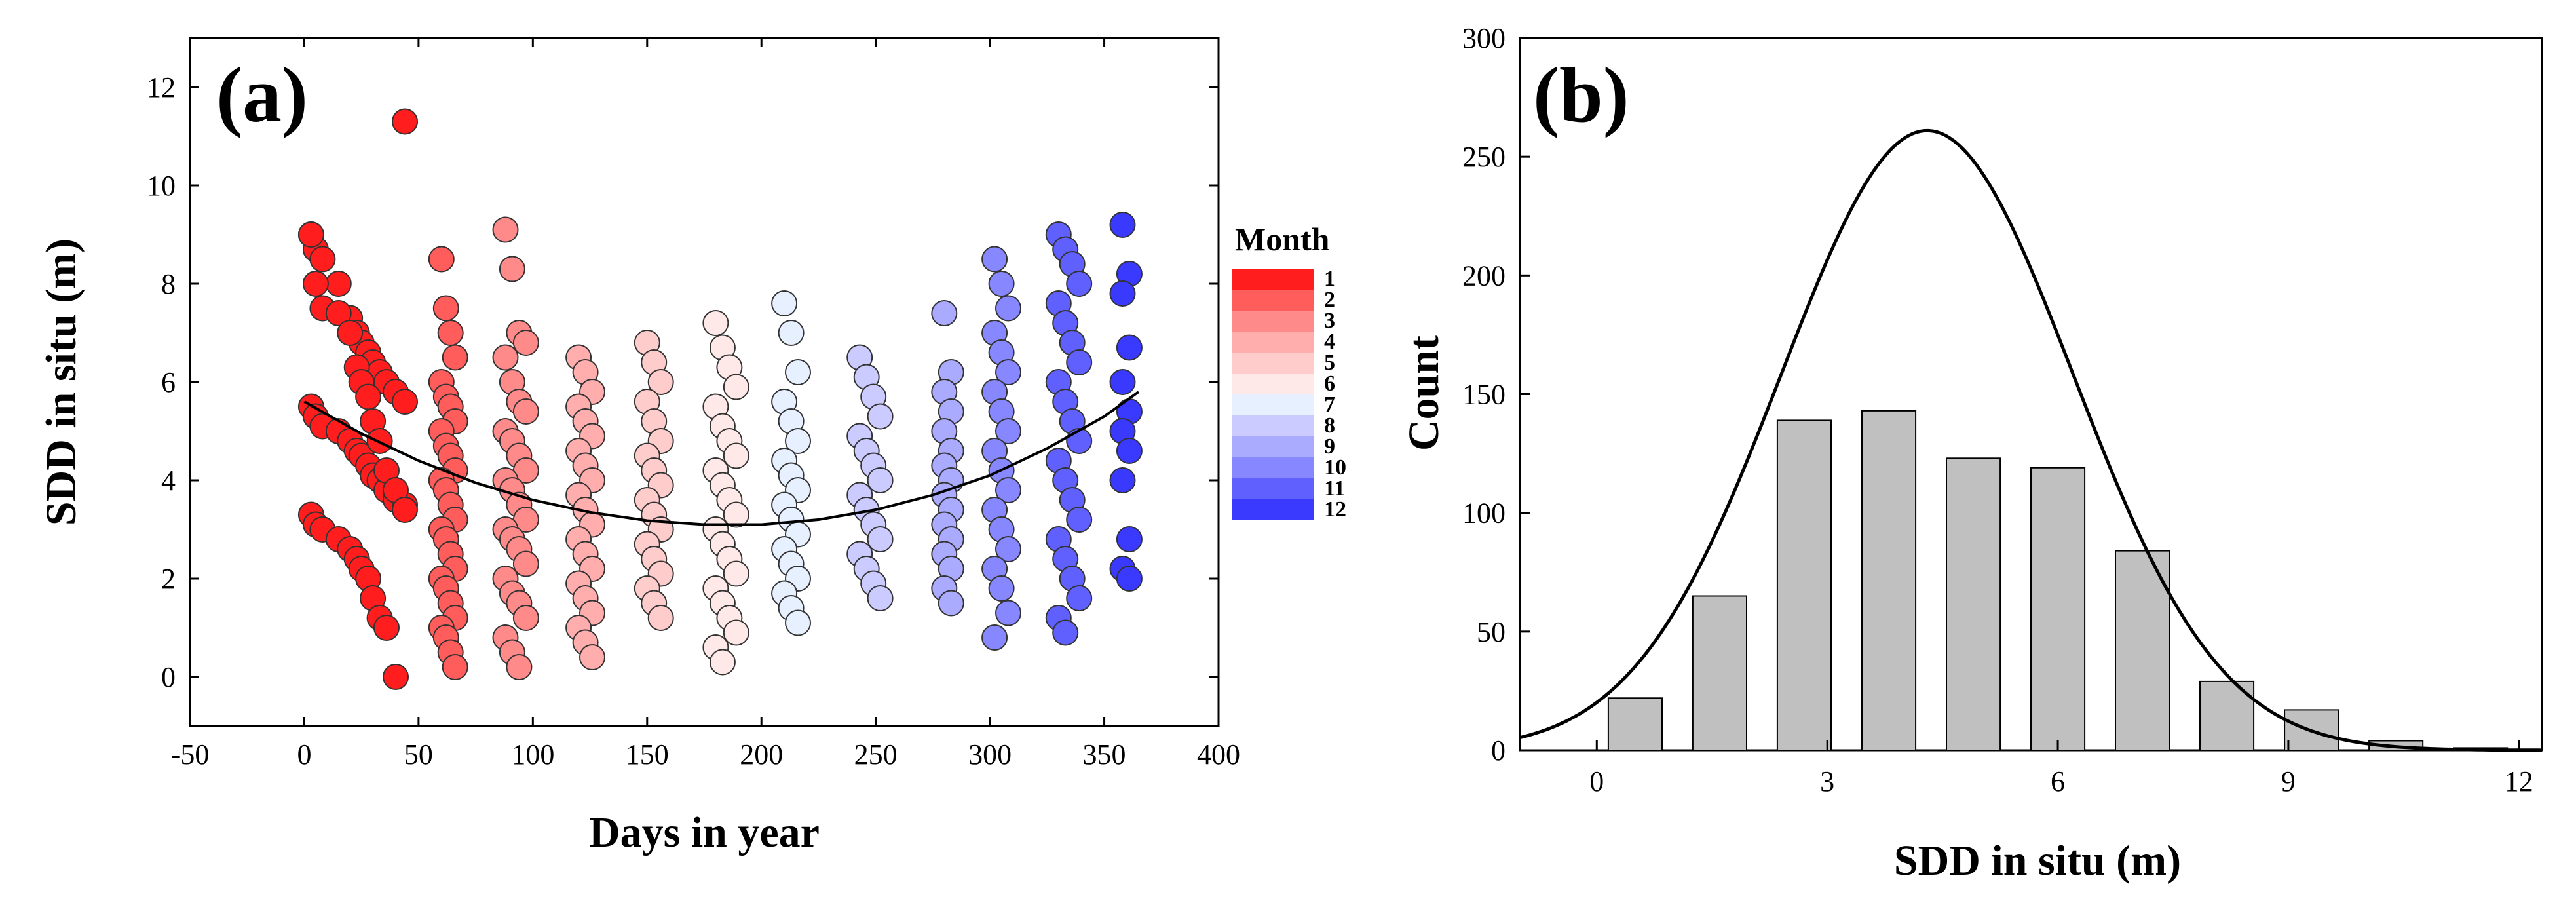  Describe the element at coordinates (1104, 754) in the screenshot. I see `x-tick-label: 350` at that location.